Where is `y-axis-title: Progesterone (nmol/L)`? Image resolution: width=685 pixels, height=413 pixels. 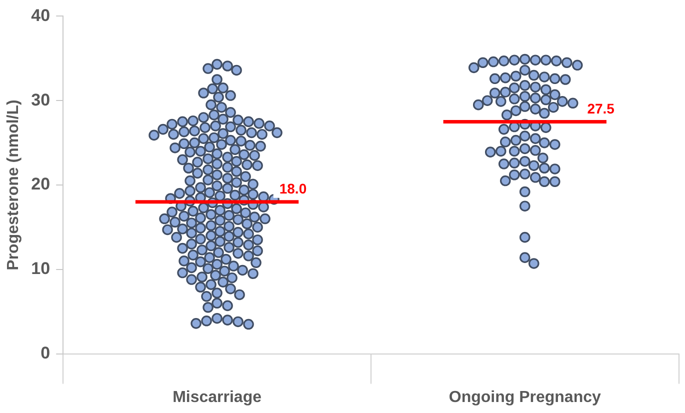
y-axis-title: Progesterone (nmol/L) is located at coordinates (13, 185).